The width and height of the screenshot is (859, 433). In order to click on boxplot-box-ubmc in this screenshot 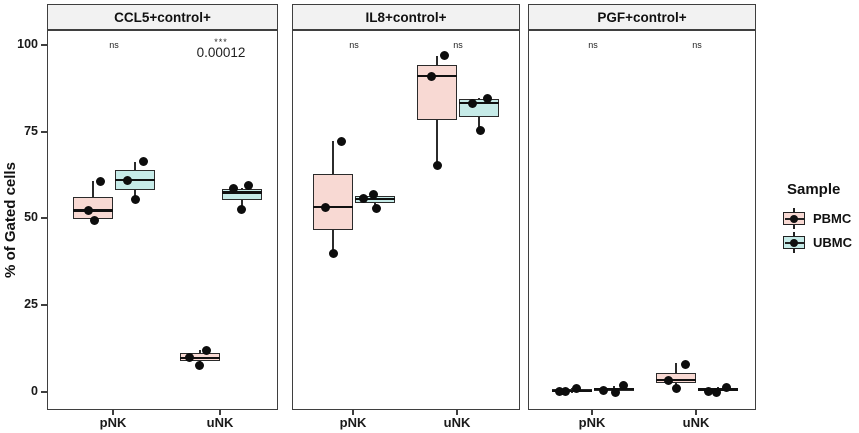, I will do `click(242, 194)`.